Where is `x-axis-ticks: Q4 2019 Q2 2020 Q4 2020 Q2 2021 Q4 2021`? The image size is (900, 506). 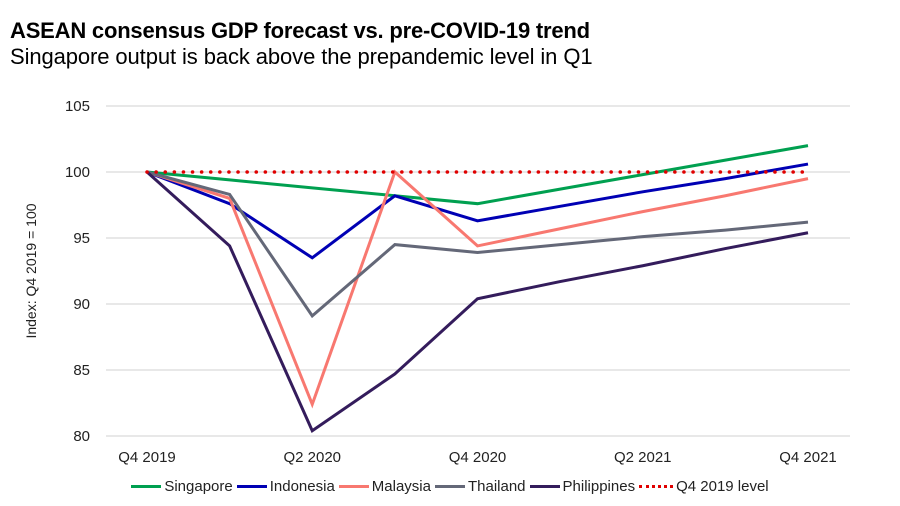 x-axis-ticks: Q4 2019 Q2 2020 Q4 2020 Q2 2021 Q4 2021 is located at coordinates (477, 457).